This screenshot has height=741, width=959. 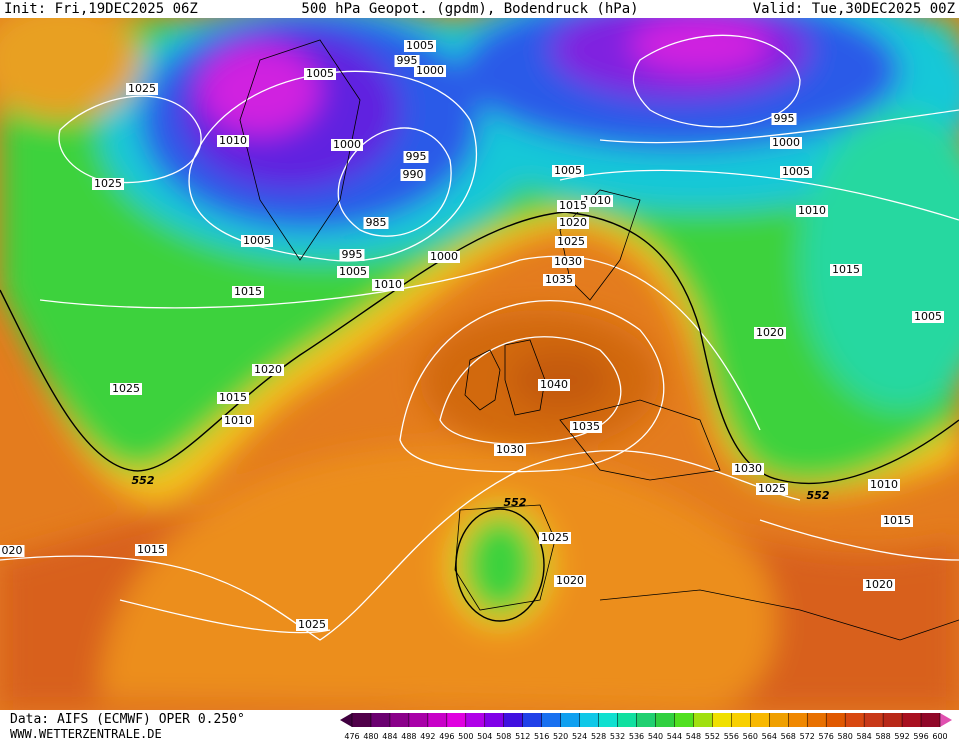 What do you see at coordinates (541, 736) in the screenshot?
I see `colorbar-tick-label: 516` at bounding box center [541, 736].